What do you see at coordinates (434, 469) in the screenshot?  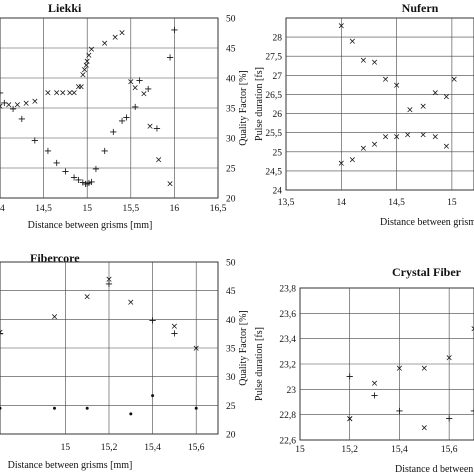 I see `crystal-x-axis-label: Distance d between` at bounding box center [434, 469].